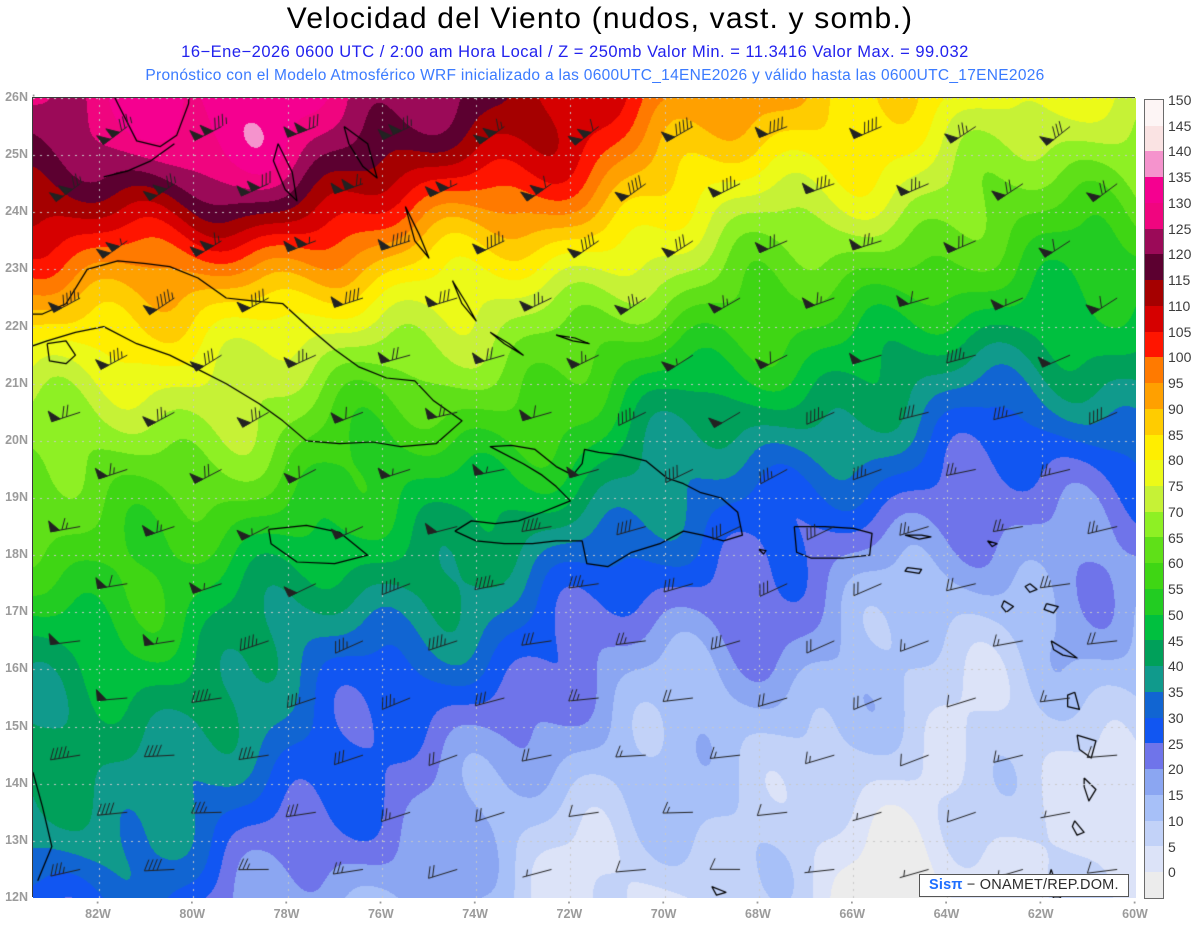  Describe the element at coordinates (1172, 872) in the screenshot. I see `colorbar-tick-0: 0` at that location.